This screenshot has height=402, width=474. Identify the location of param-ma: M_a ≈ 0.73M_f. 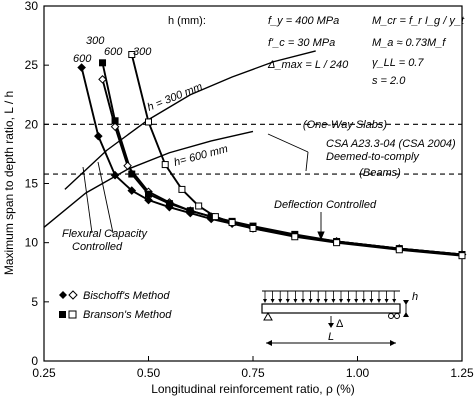
(409, 43).